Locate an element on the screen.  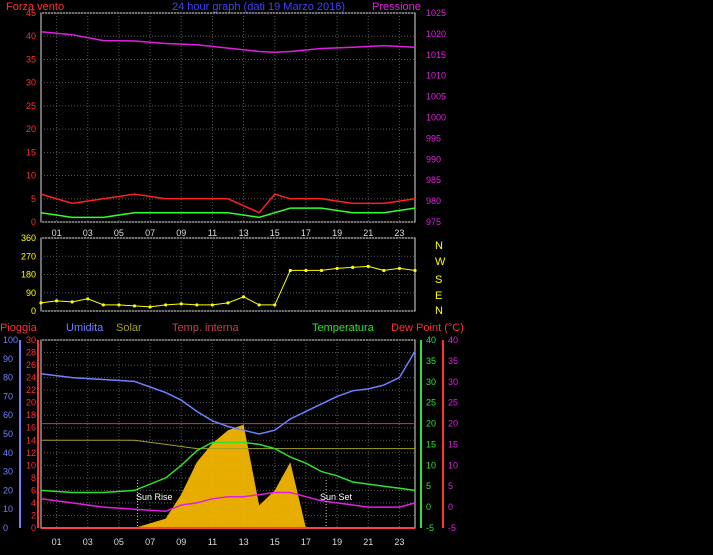
dewpoint-tick-label: 20 is located at coordinates (453, 424).